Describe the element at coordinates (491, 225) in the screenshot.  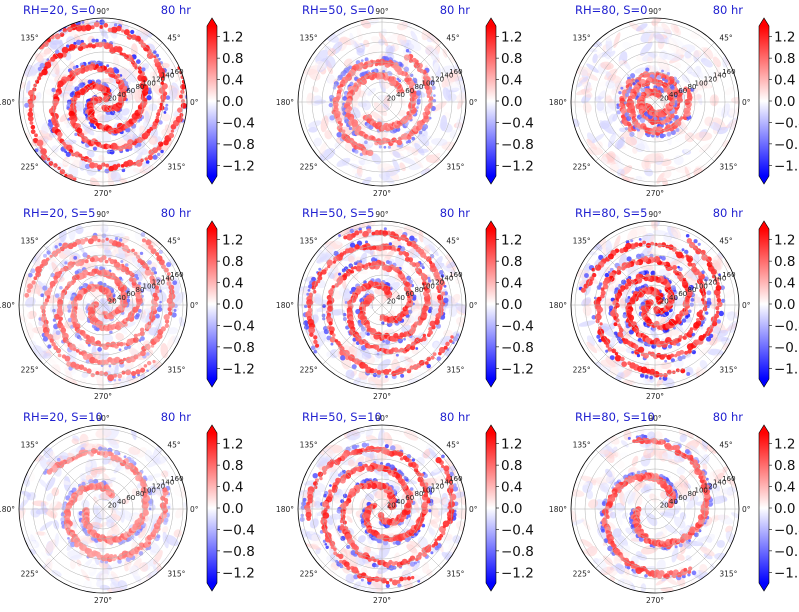
I see `colorbar-extend-max` at that location.